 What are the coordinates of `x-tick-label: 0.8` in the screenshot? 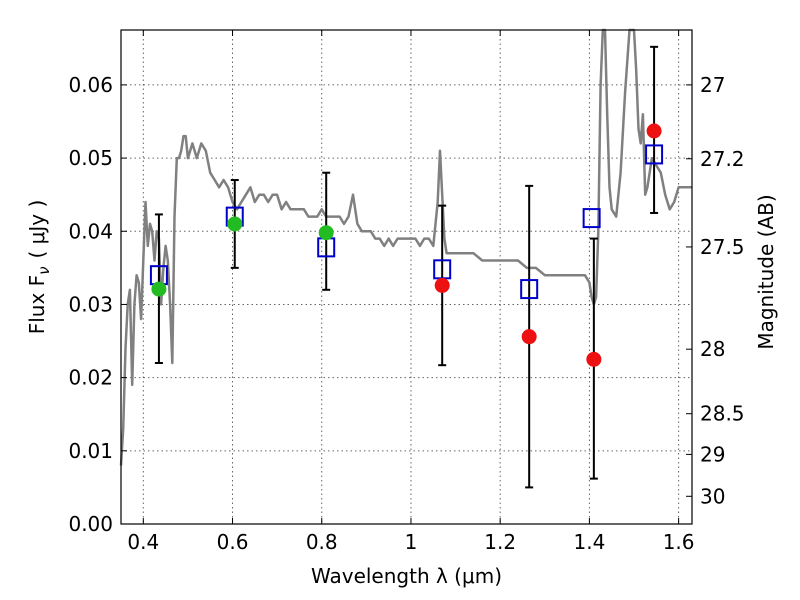 It's located at (322, 542).